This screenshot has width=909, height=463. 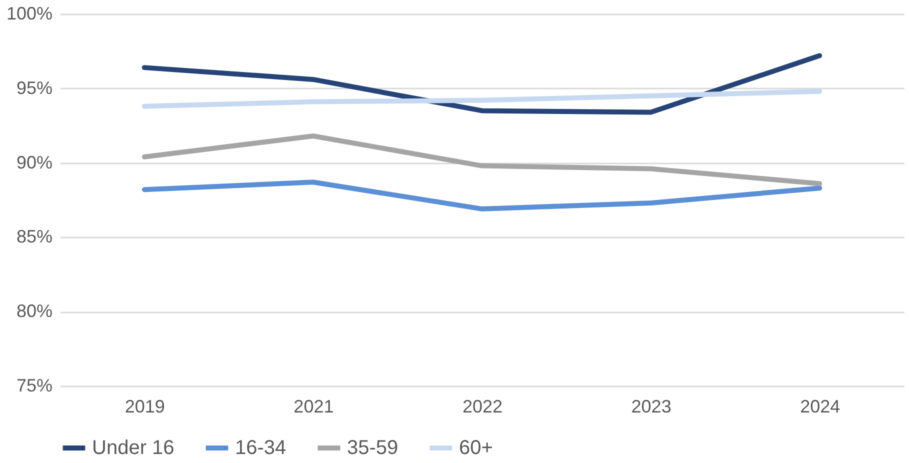 What do you see at coordinates (651, 406) in the screenshot?
I see `x-tick-label: 2023` at bounding box center [651, 406].